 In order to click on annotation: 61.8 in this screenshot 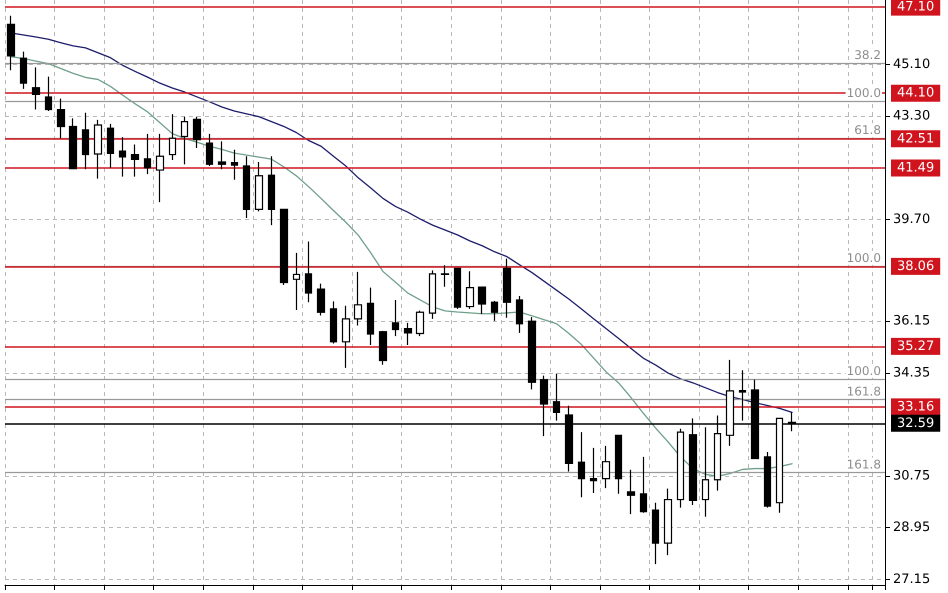, I will do `click(867, 130)`.